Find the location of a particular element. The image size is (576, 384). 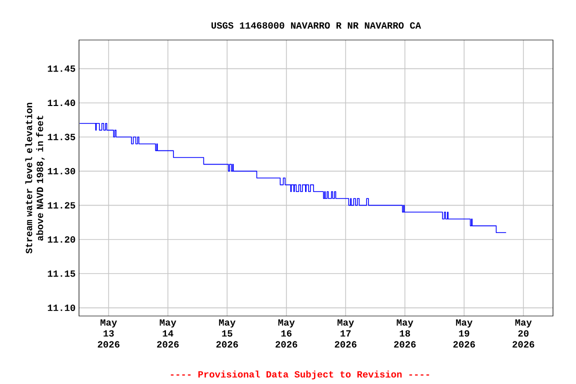

y-tick-label: 11.20 is located at coordinates (62, 239).